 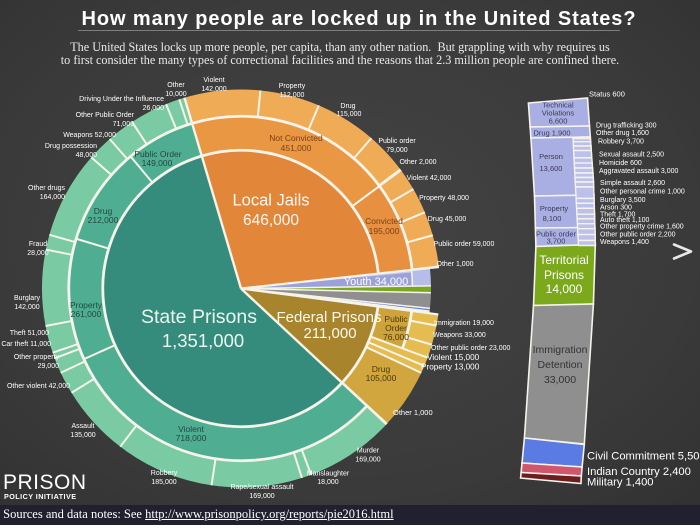 I want to click on svg-text: Burglary, so click(x=27, y=298).